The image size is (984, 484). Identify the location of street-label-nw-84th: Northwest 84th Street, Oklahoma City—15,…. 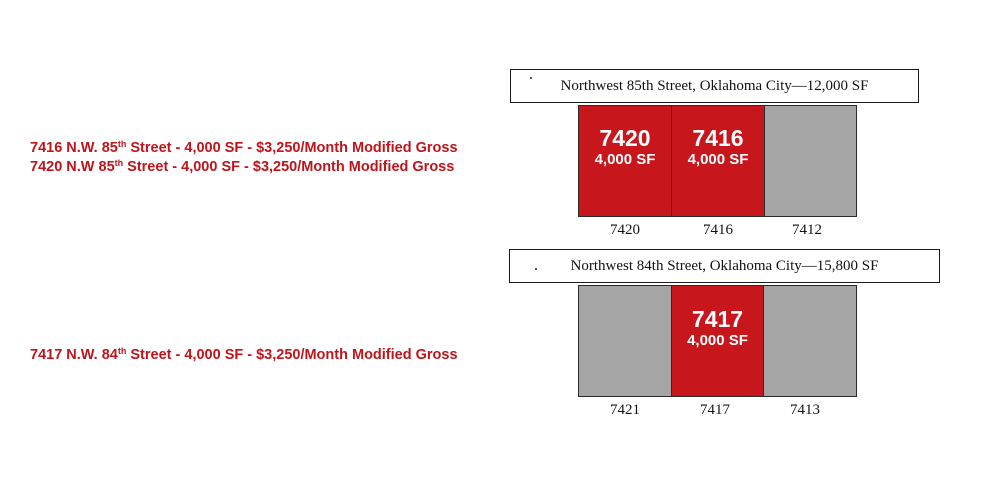
(724, 266).